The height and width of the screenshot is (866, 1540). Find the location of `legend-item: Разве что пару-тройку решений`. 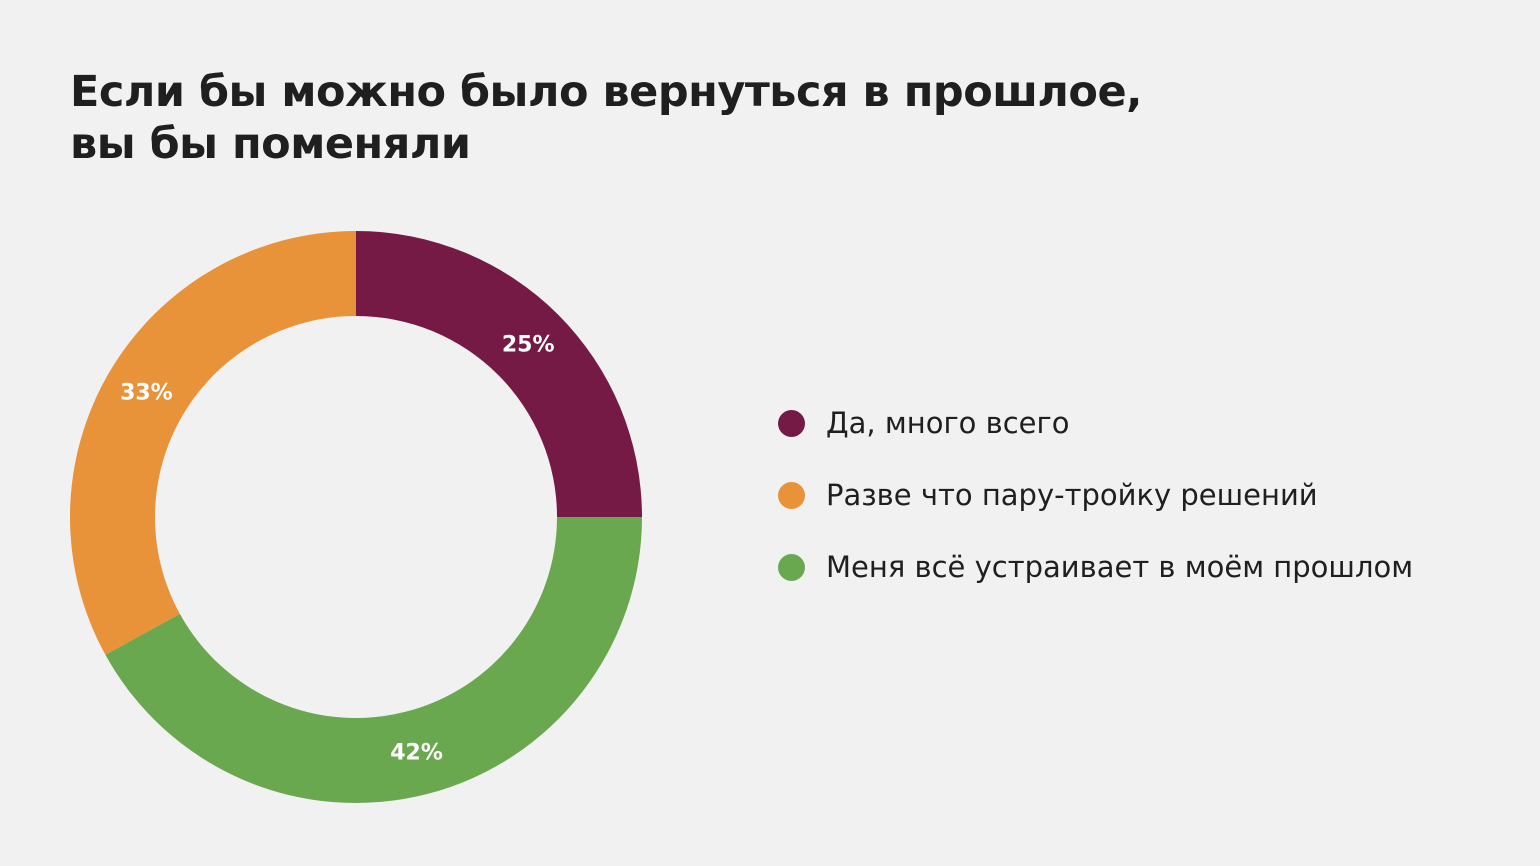

legend-item: Разве что пару-тройку решений is located at coordinates (1095, 495).